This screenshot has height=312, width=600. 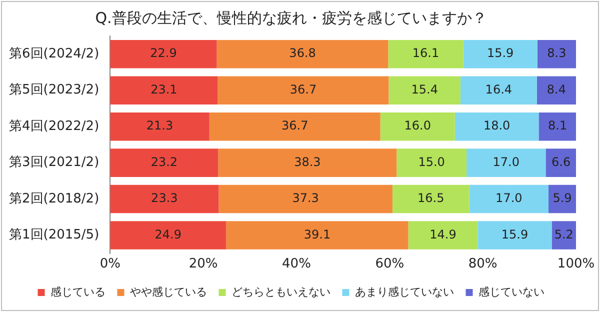 I want to click on data-label: 5.9, so click(x=562, y=198).